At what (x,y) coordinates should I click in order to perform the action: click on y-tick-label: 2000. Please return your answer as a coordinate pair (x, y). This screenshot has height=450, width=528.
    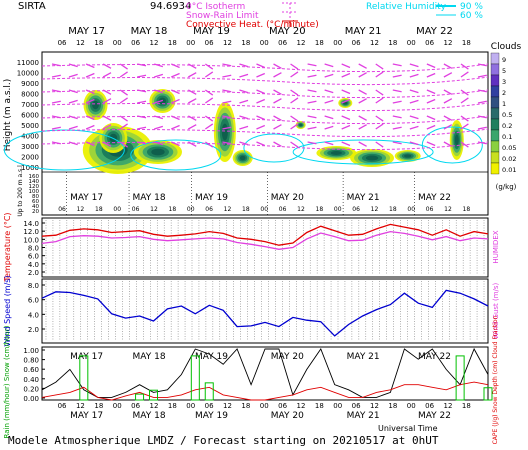
    Looking at the image, I should click on (30, 158).